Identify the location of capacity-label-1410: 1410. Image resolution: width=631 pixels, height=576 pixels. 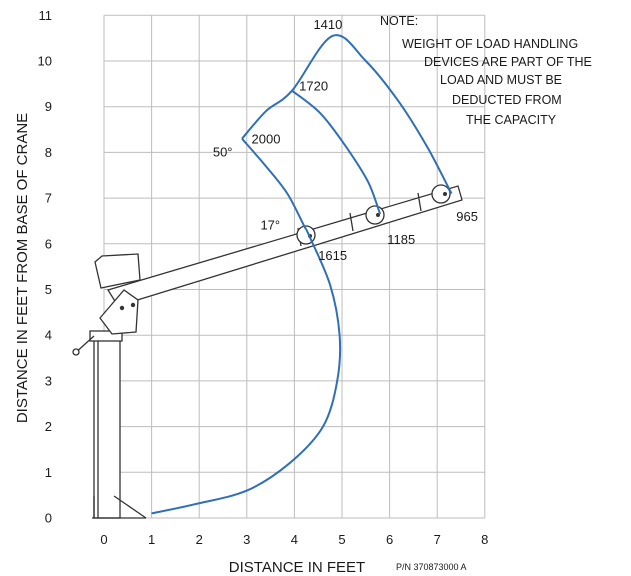
(327, 24).